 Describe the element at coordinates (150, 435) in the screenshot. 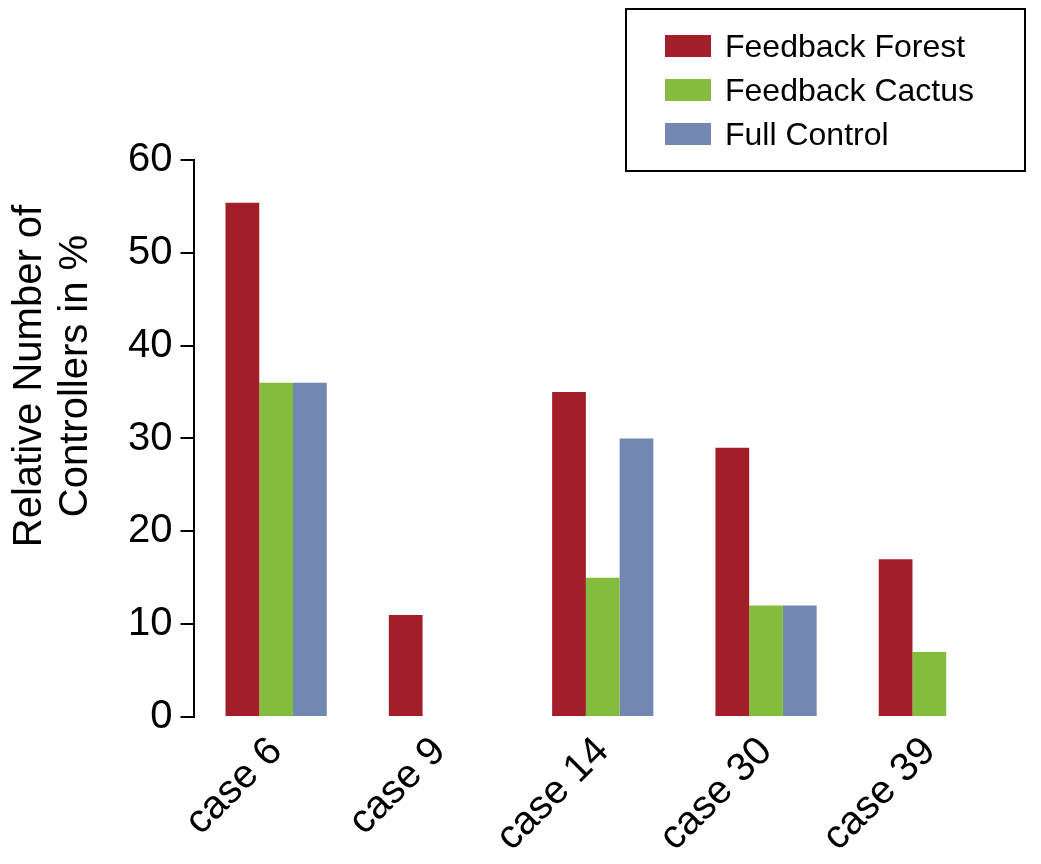

I see `y-tick-label: 30` at that location.